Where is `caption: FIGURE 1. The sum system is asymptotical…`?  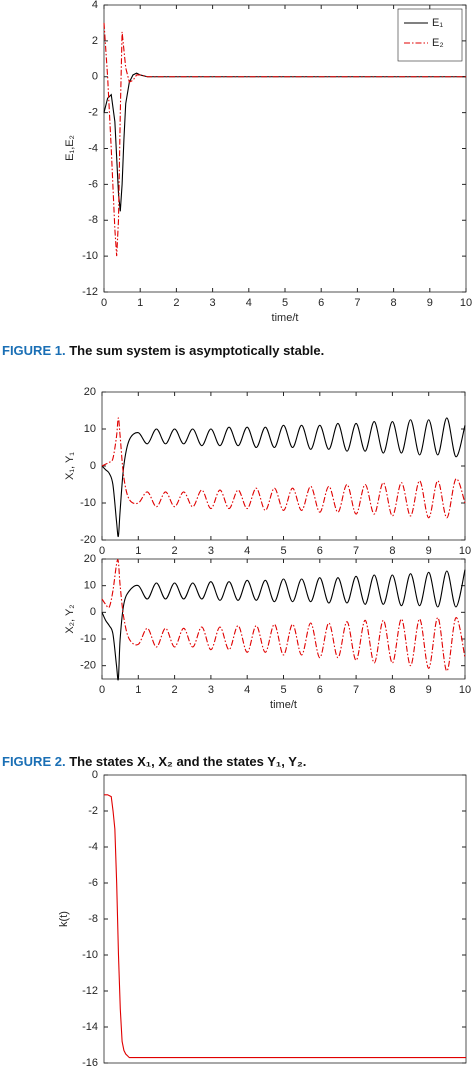
caption: FIGURE 1. The sum system is asymptotical… is located at coordinates (163, 350).